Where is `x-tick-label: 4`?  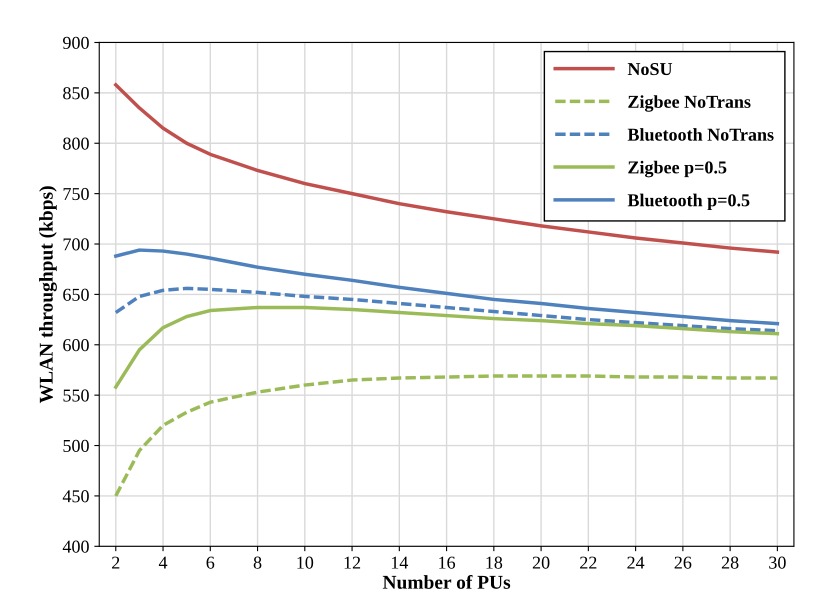 x-tick-label: 4 is located at coordinates (163, 562).